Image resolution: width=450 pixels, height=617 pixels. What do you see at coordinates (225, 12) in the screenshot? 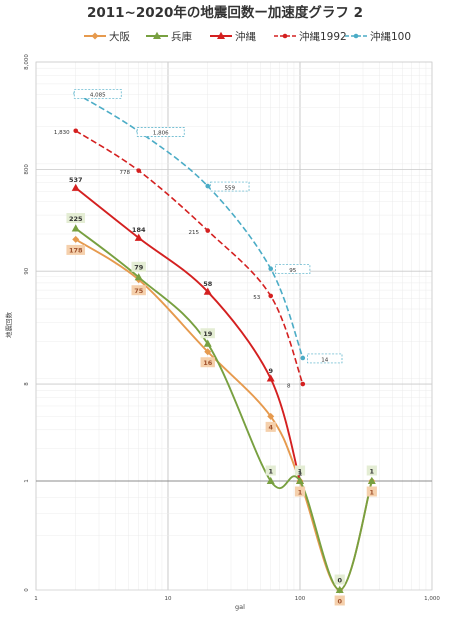
I see `chart-title: 2011~2020年の地震回数ー加速度グラフ 2` at bounding box center [225, 12].